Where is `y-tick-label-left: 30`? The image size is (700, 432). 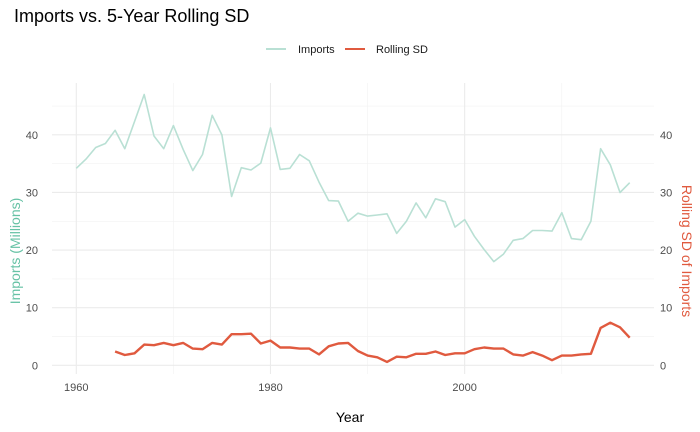
y-tick-label-left: 30 is located at coordinates (32, 193).